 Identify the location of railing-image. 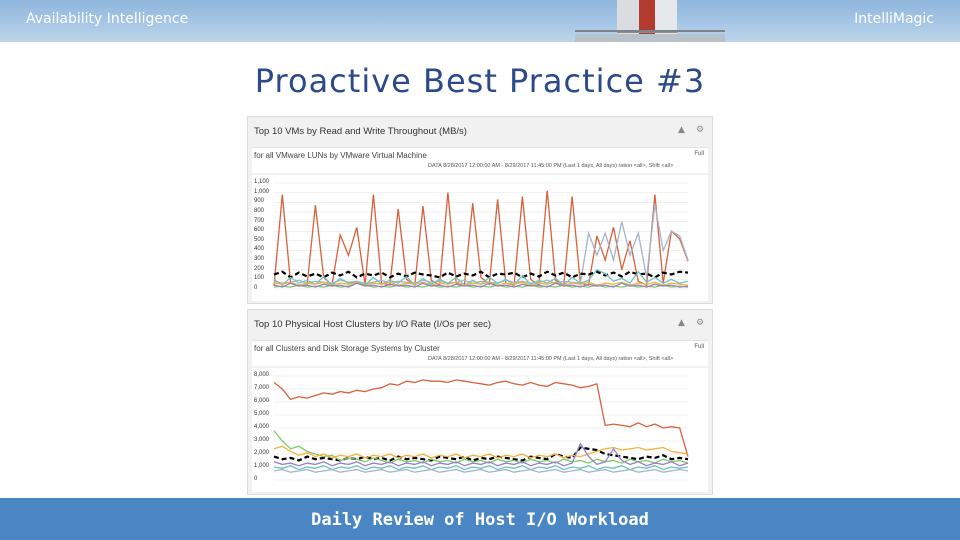
(650, 36).